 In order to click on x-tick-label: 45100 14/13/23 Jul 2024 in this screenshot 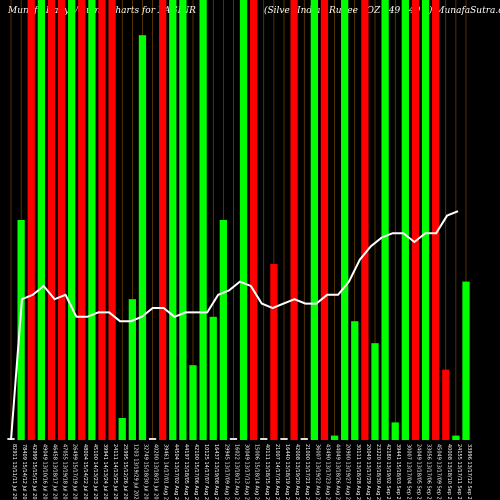, I will do `click(95, 472)`.